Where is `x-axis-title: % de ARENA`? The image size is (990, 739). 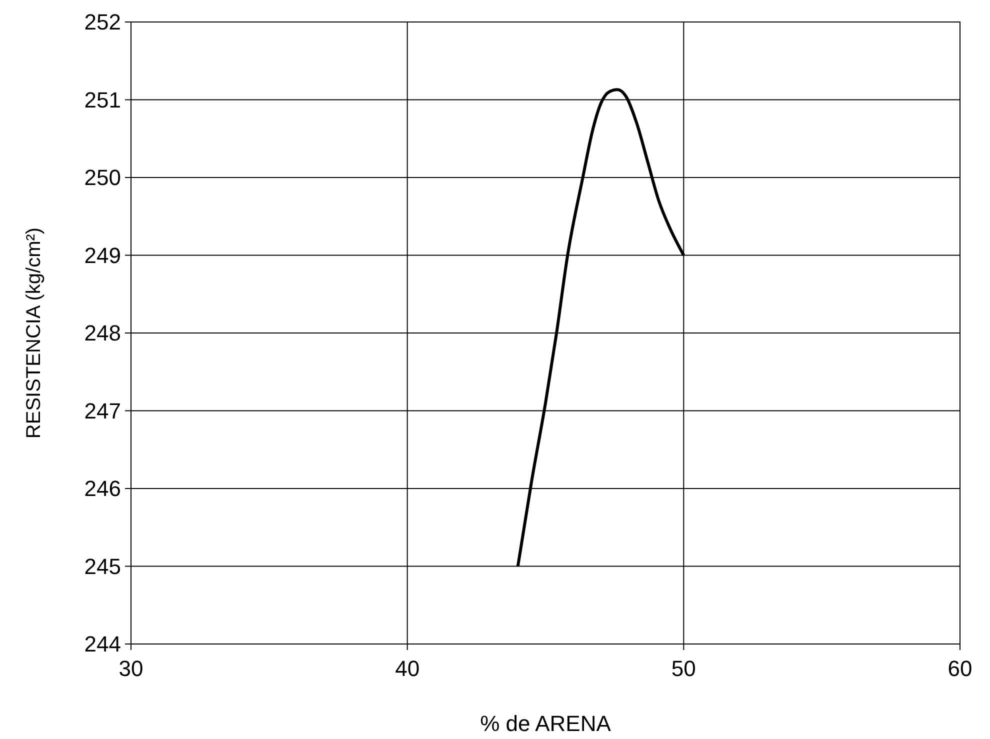
x-axis-title: % de ARENA is located at coordinates (546, 723).